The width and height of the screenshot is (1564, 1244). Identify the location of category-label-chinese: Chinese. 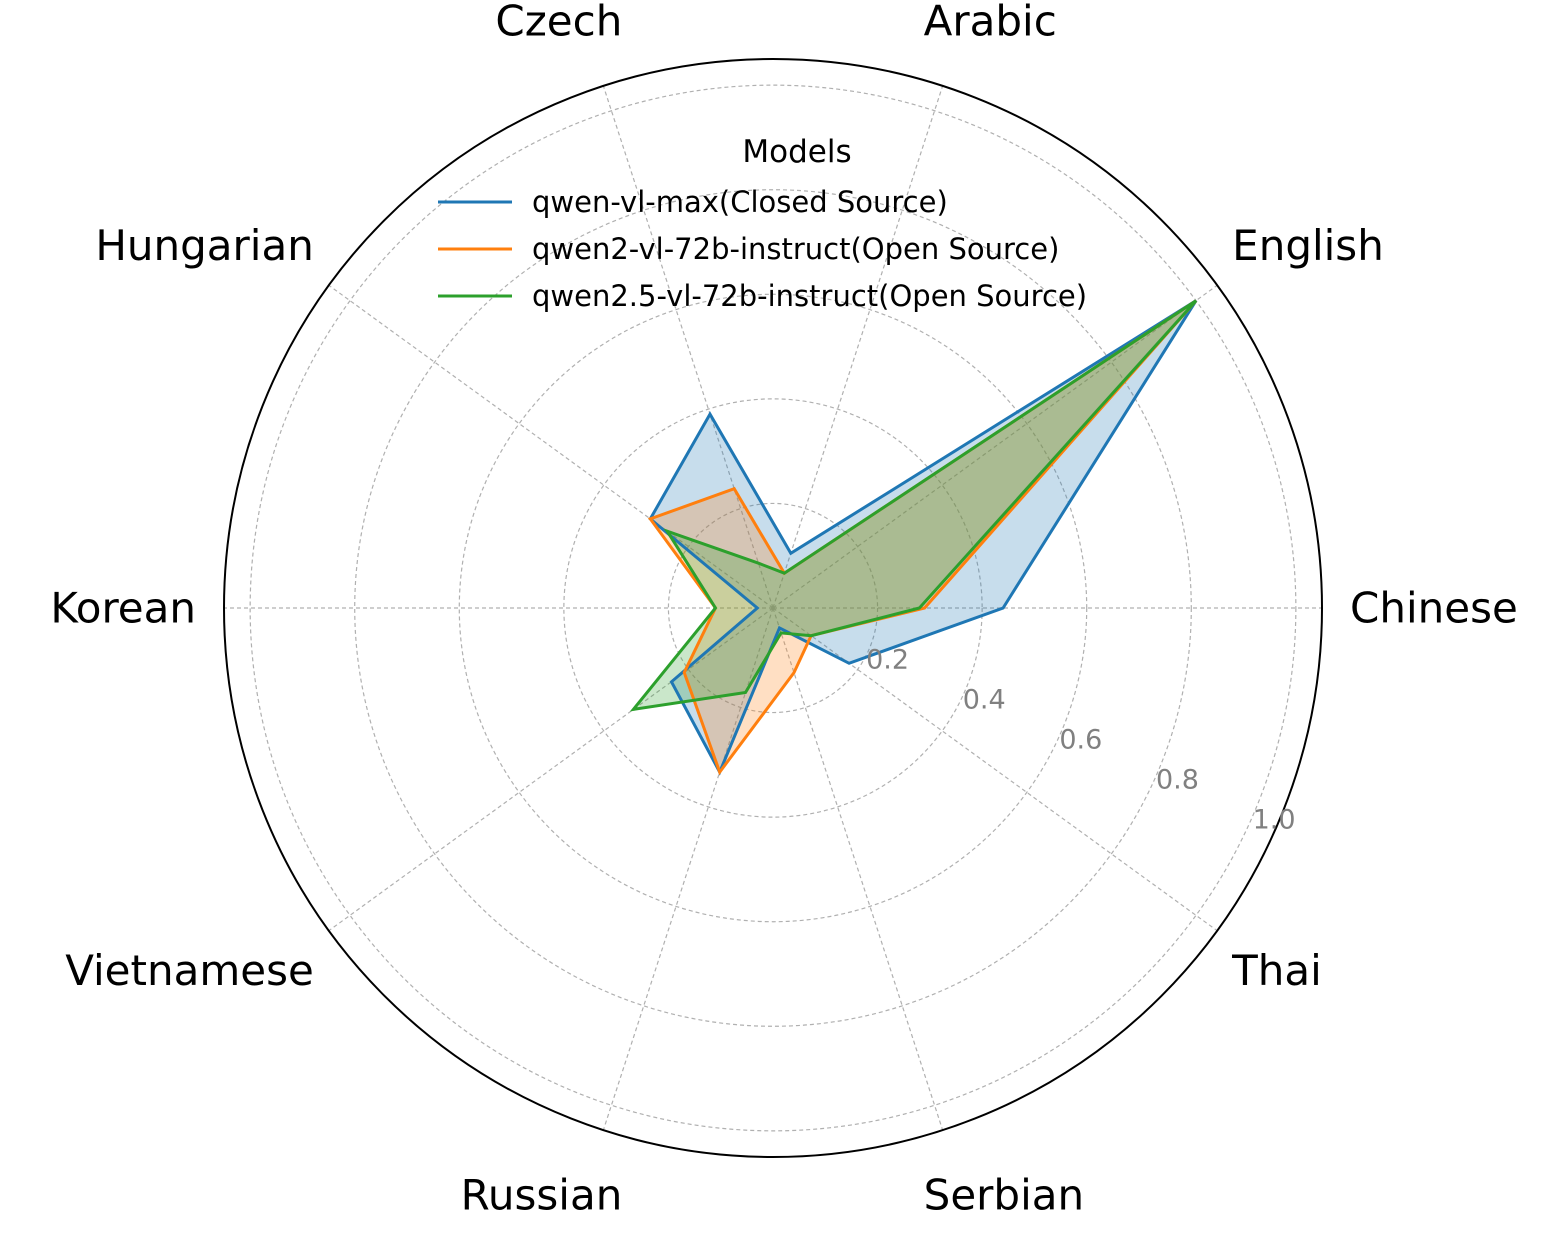
(1434, 608).